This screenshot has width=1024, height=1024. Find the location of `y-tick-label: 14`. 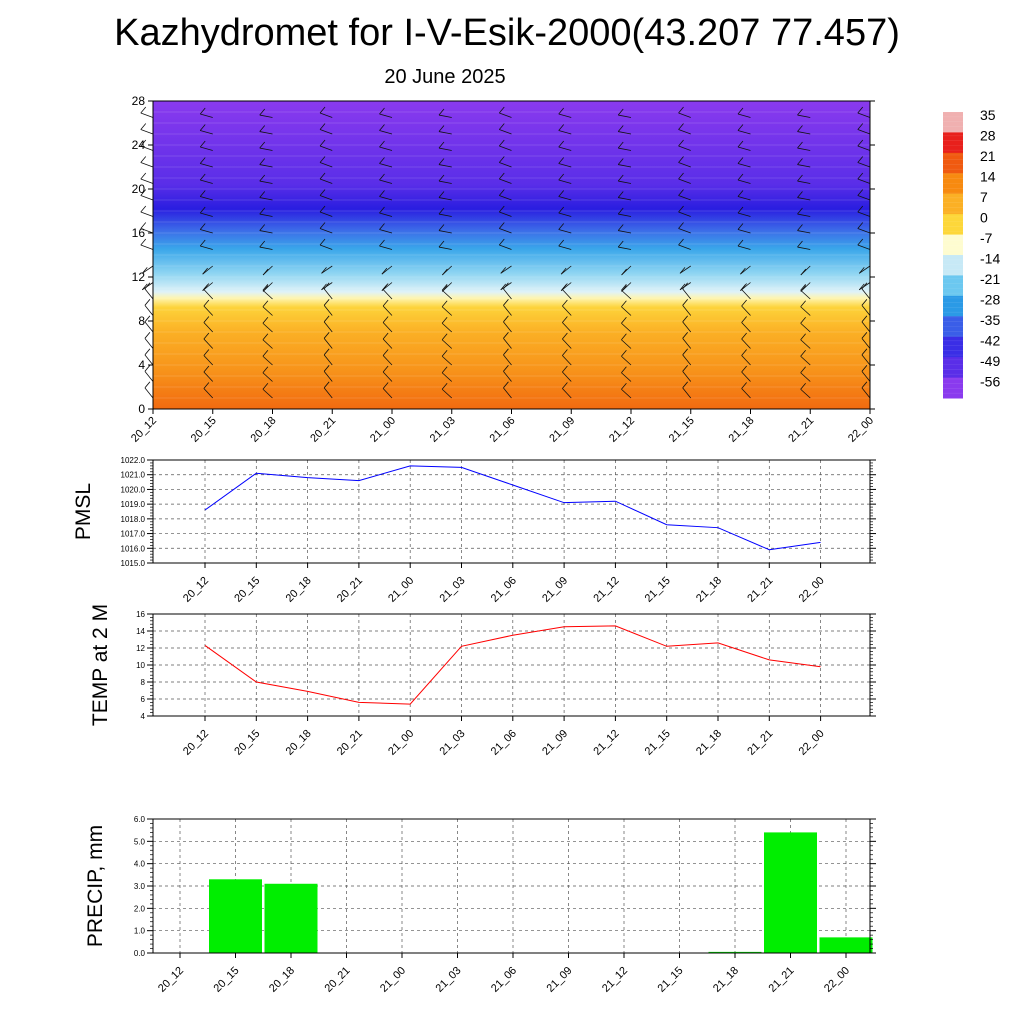

y-tick-label: 14 is located at coordinates (140, 631).